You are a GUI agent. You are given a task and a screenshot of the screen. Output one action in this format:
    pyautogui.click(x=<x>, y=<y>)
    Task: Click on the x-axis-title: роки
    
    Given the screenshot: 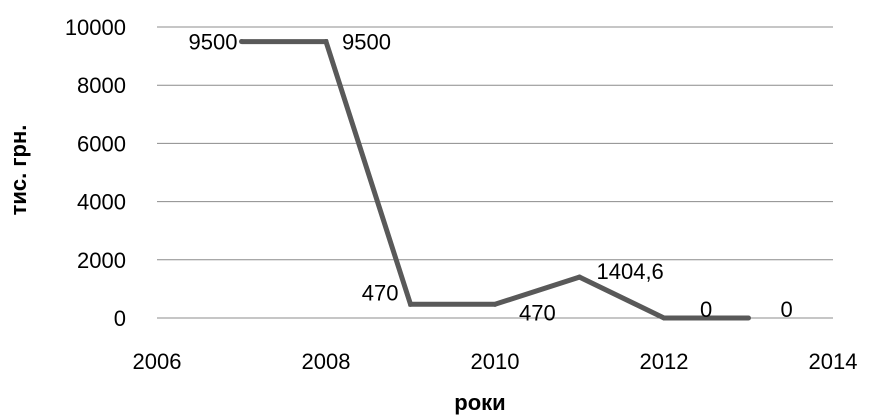 What is the action you would take?
    pyautogui.click(x=479, y=402)
    